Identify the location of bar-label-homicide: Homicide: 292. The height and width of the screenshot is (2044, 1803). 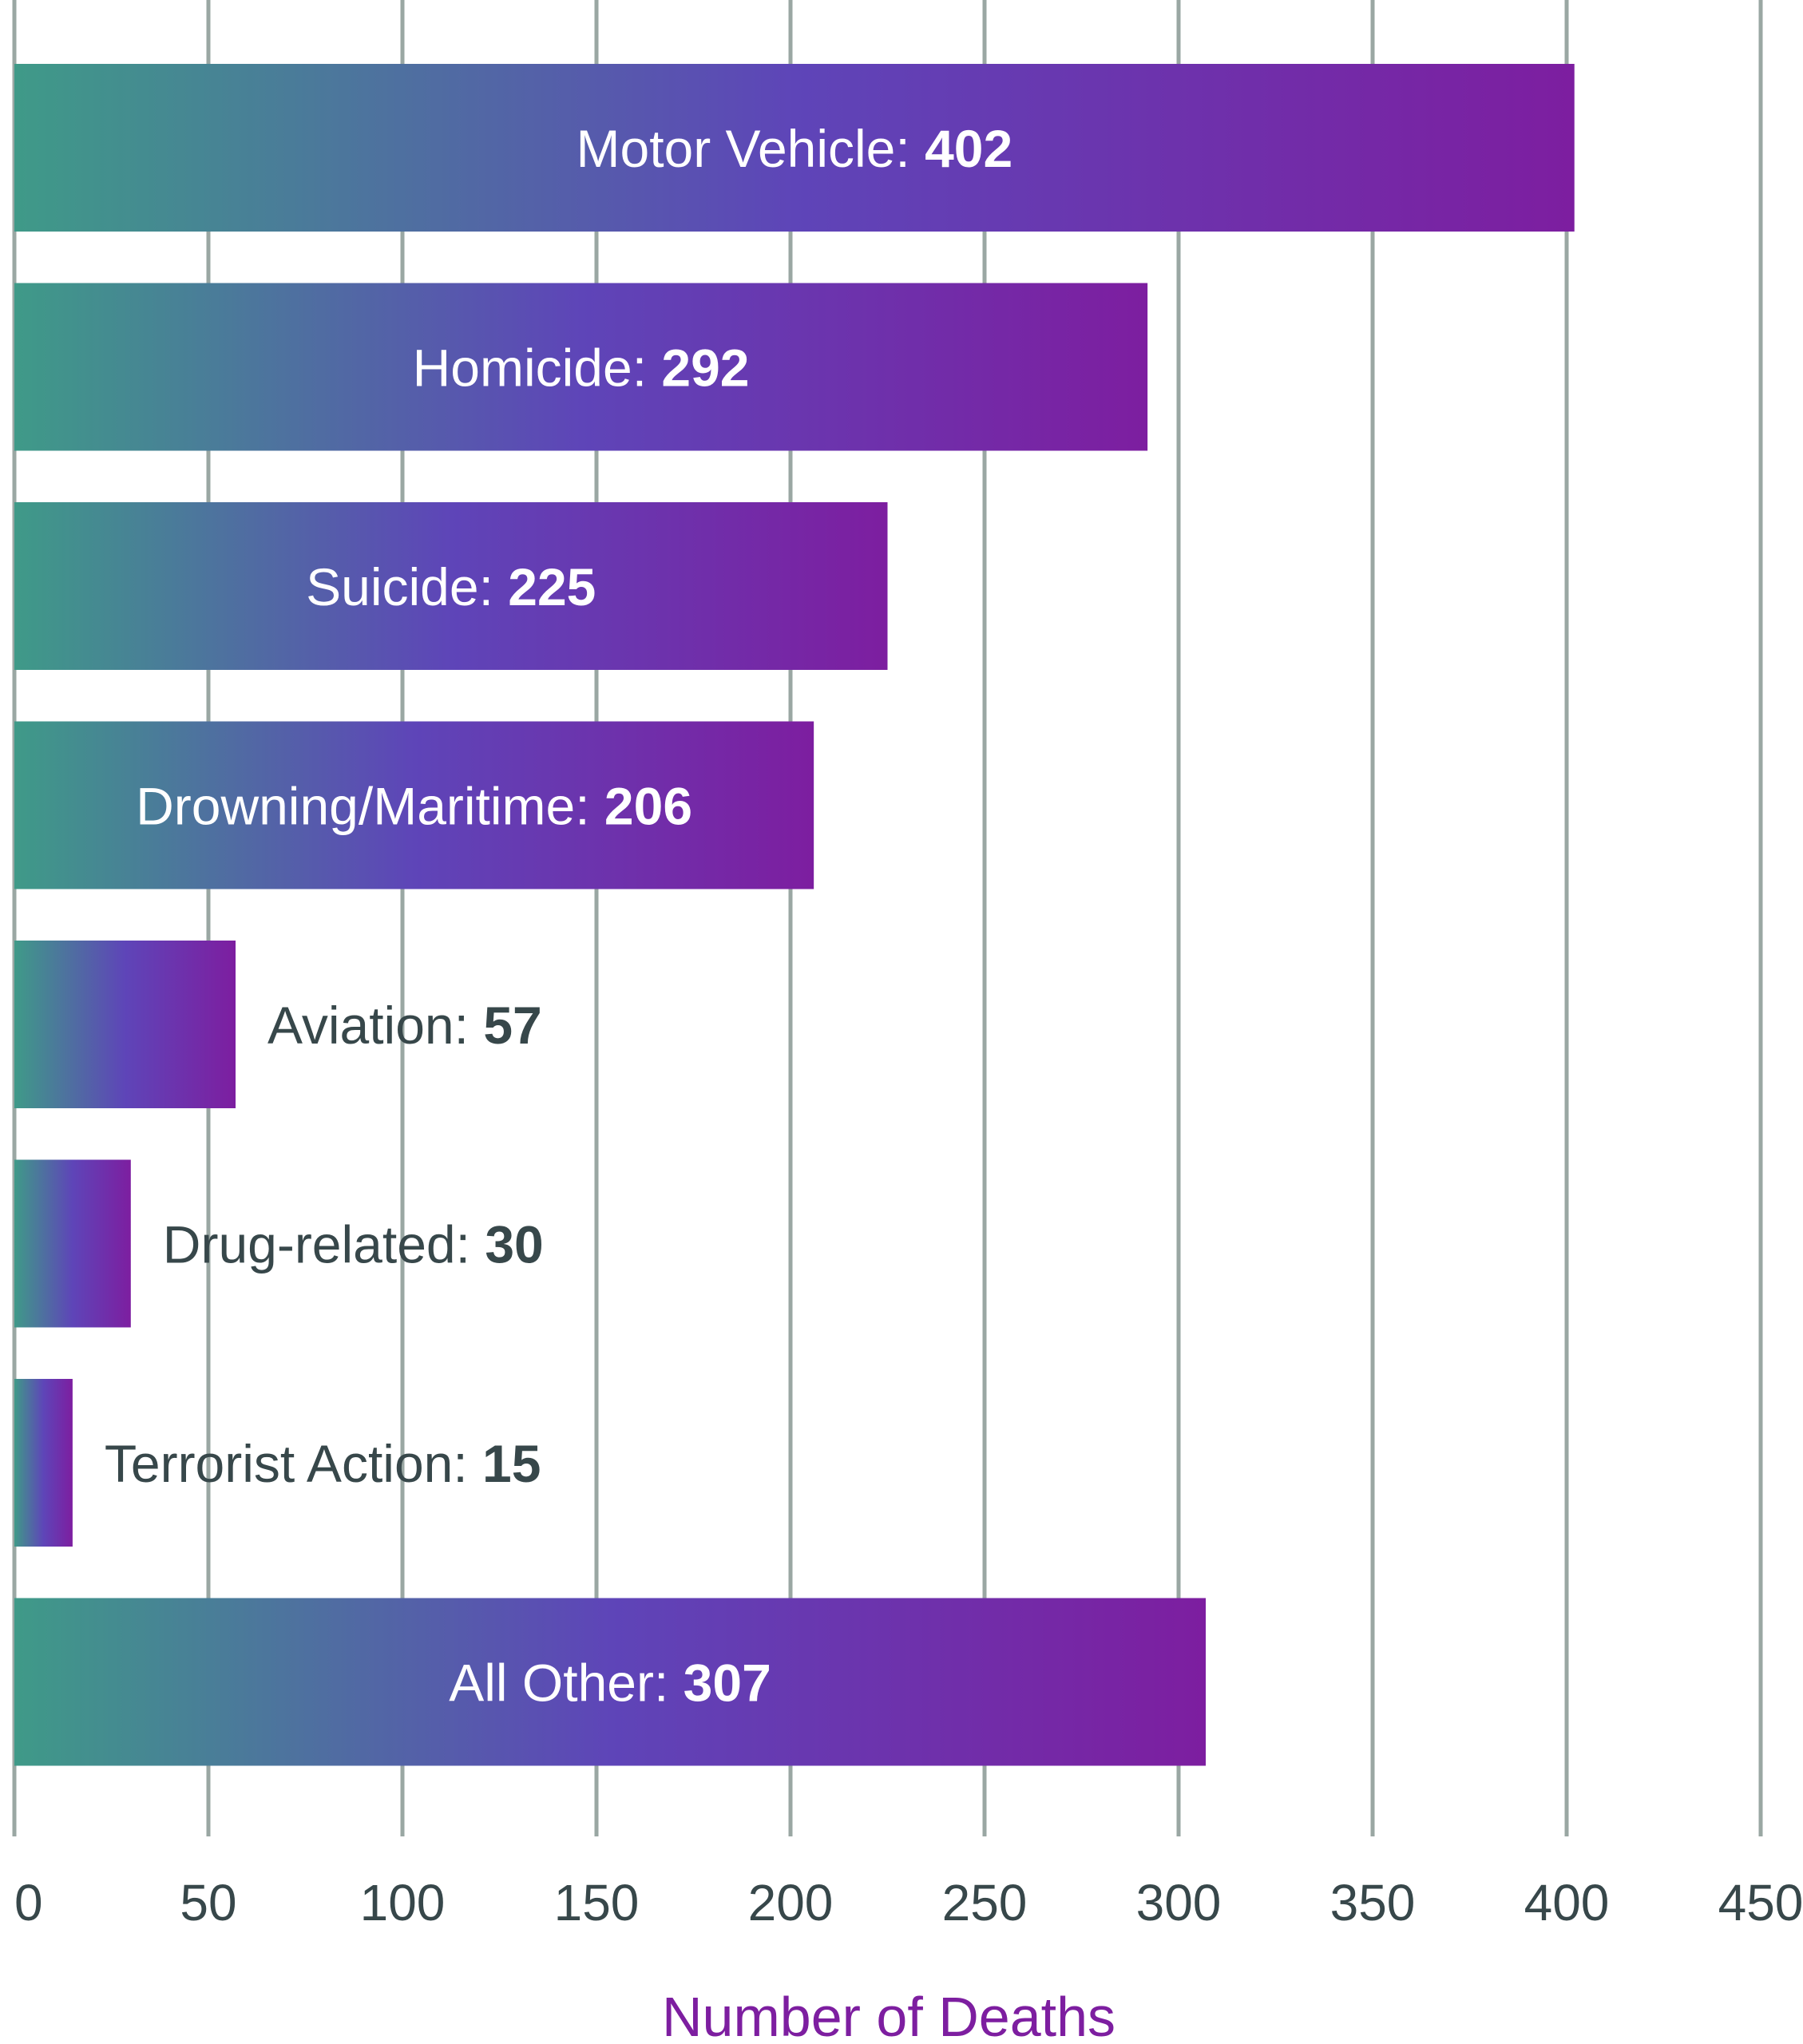
(581, 368).